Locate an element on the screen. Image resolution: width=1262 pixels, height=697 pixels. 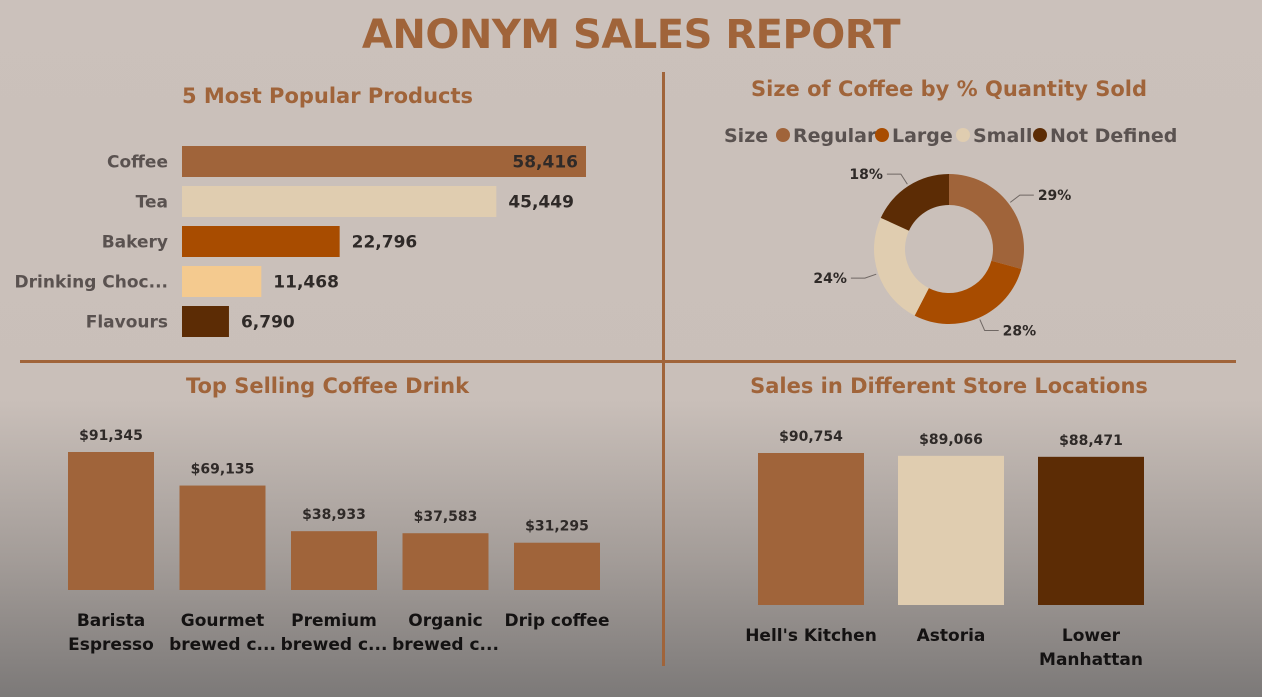
coffee-drink-value-label: $91,345 is located at coordinates (111, 436).